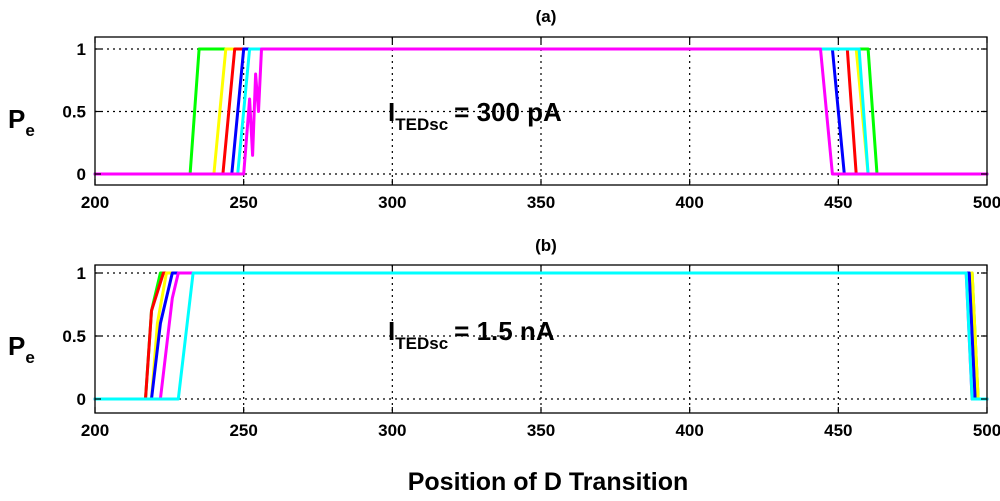 Image resolution: width=1000 pixels, height=501 pixels. Describe the element at coordinates (95, 202) in the screenshot. I see `panel-a-xtick-label-200: 200` at that location.